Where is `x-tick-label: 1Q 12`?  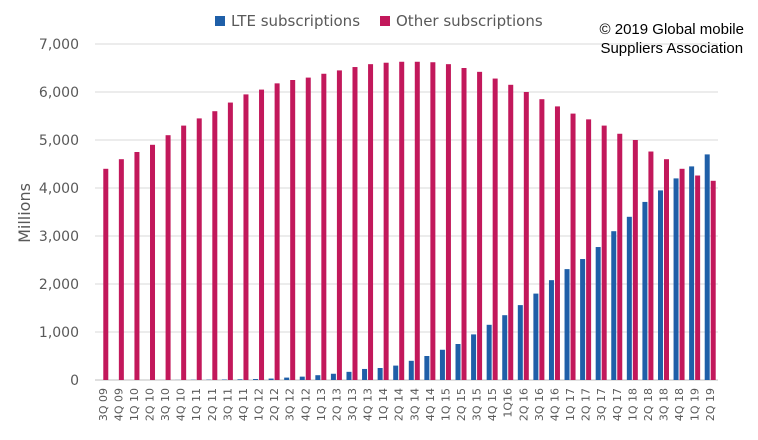 x-tick-label: 1Q 12 is located at coordinates (259, 404).